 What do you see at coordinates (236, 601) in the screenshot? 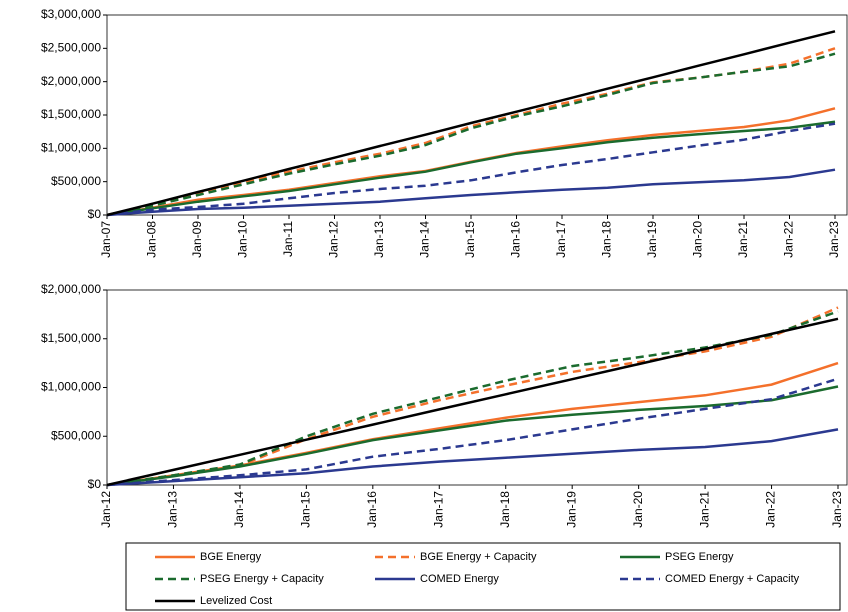
I see `legend-label: Levelized Cost` at bounding box center [236, 601].